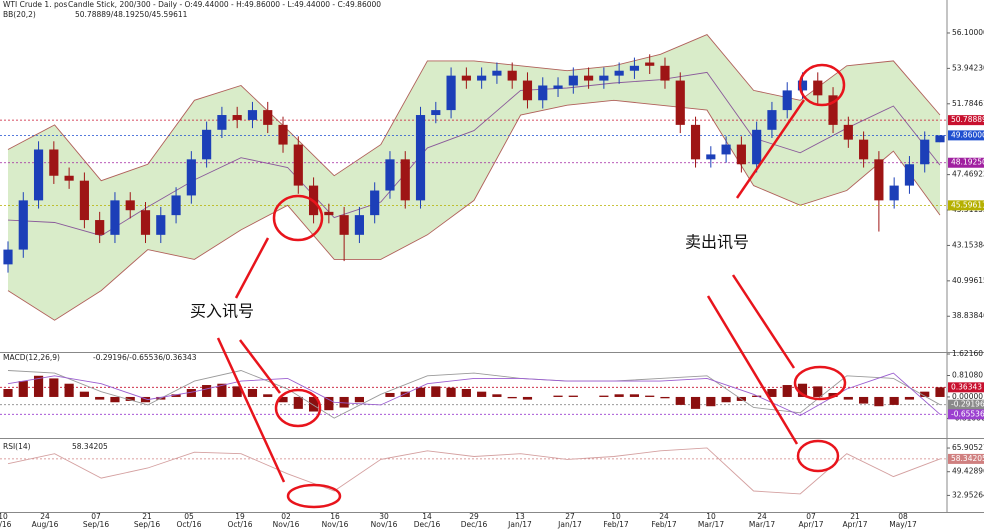 This screenshot has width=984, height=530. Describe the element at coordinates (967, 404) in the screenshot. I see `price-tag-label: -0.29196` at that location.